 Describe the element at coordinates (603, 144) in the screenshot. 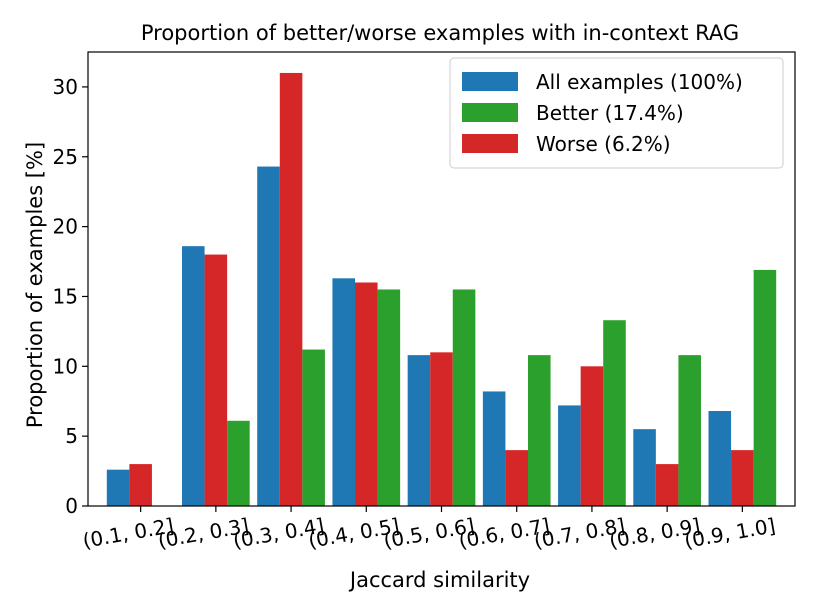

I see `legend-label: Worse (6.2%)` at that location.